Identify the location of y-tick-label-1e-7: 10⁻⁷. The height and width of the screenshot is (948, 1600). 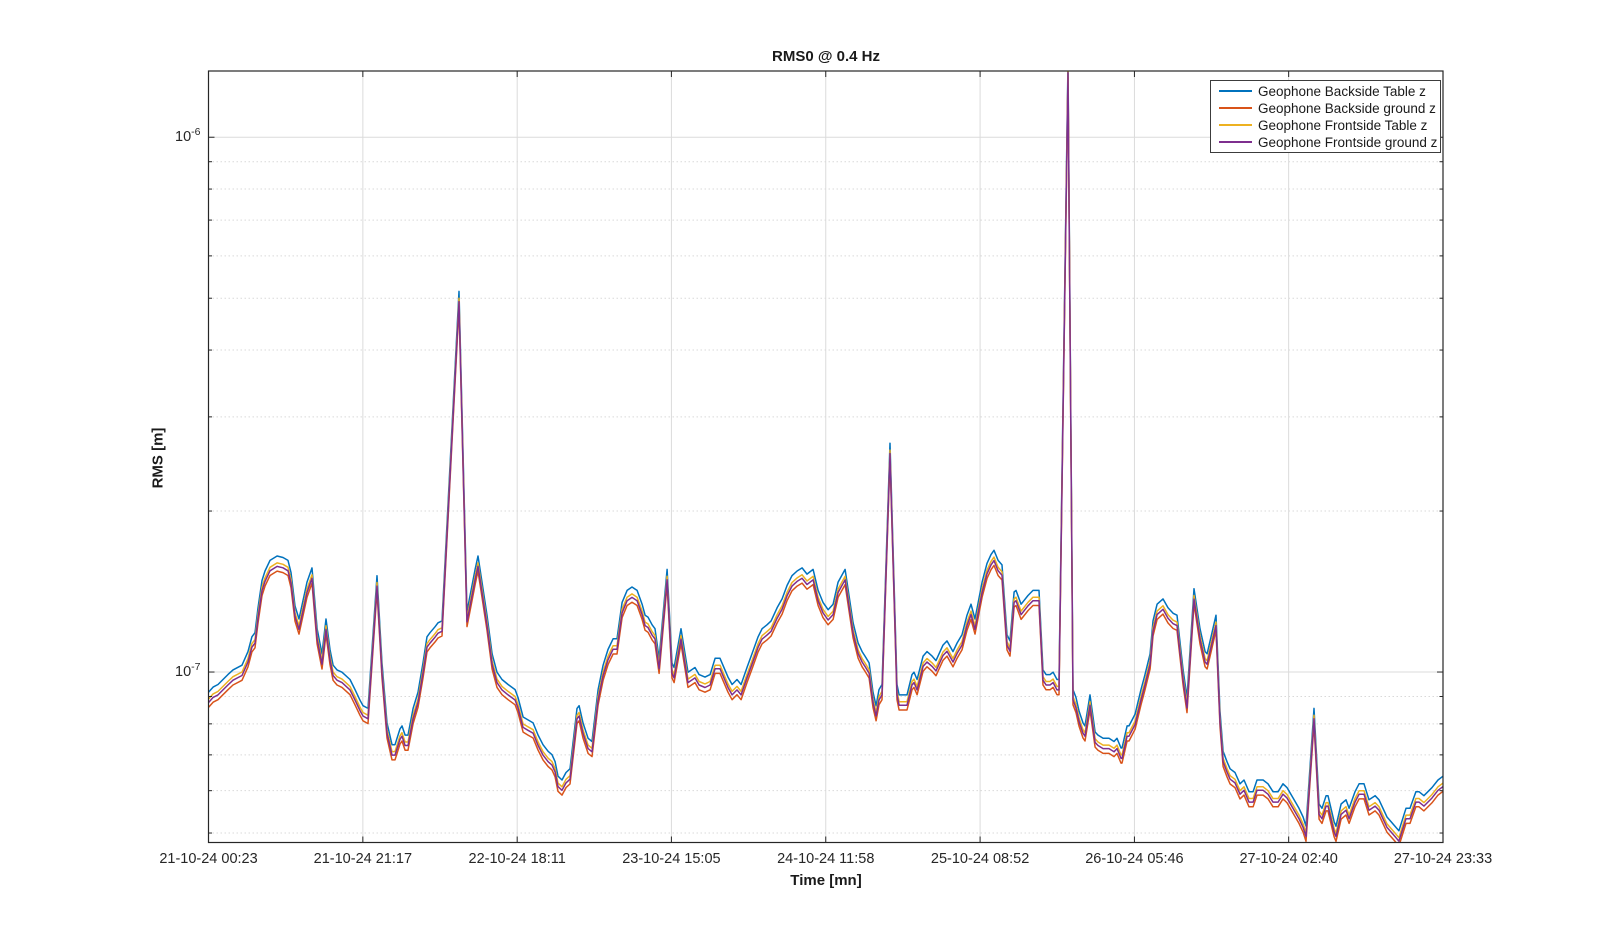
(188, 670).